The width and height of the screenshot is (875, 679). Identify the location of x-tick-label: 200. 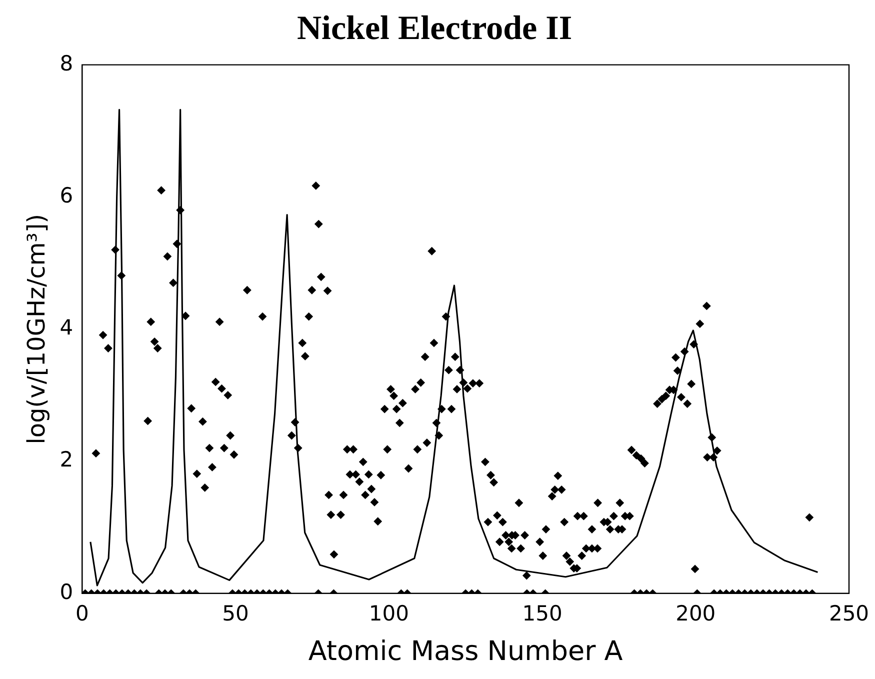
(696, 613).